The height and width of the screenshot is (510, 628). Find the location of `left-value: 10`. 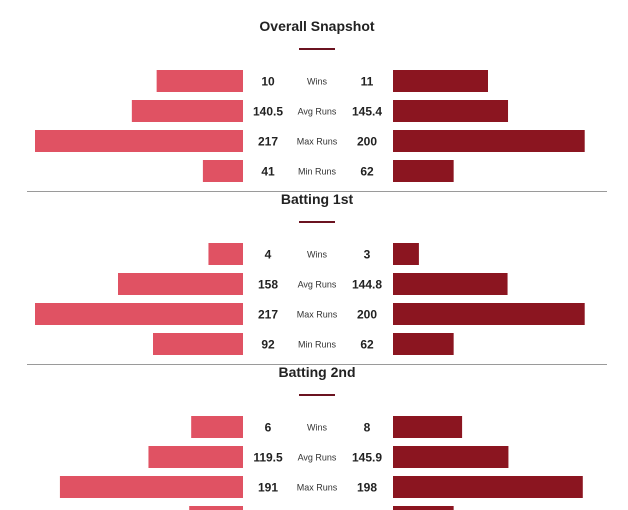

left-value: 10 is located at coordinates (268, 82).